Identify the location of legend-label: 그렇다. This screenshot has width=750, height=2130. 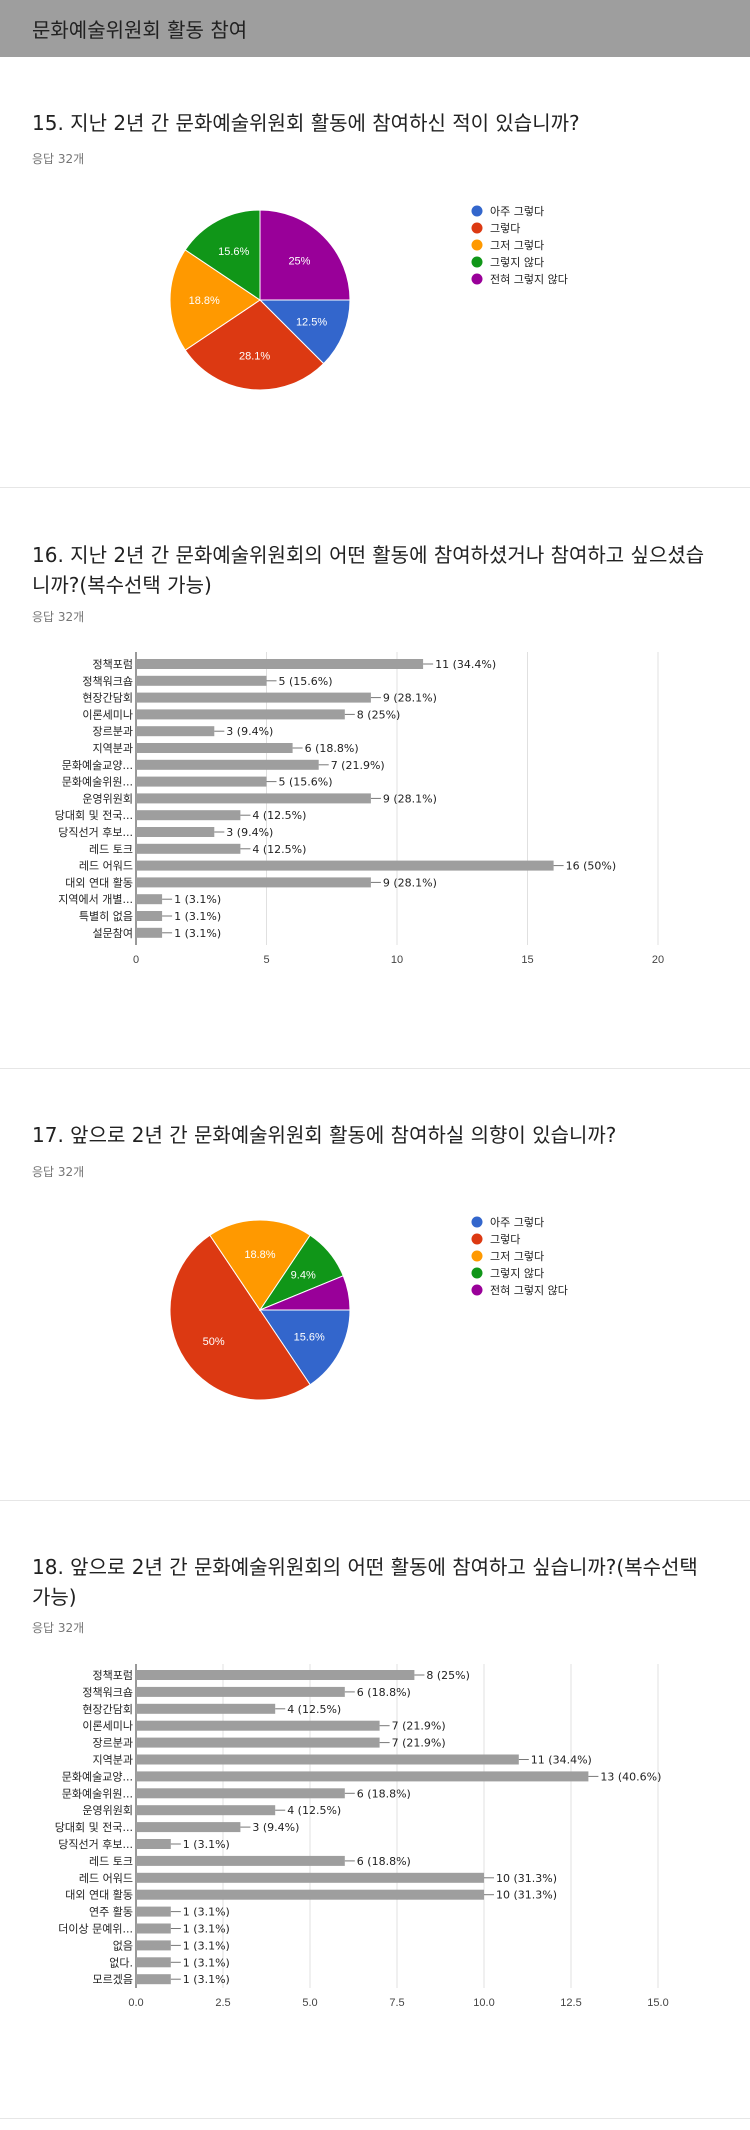
(505, 1239).